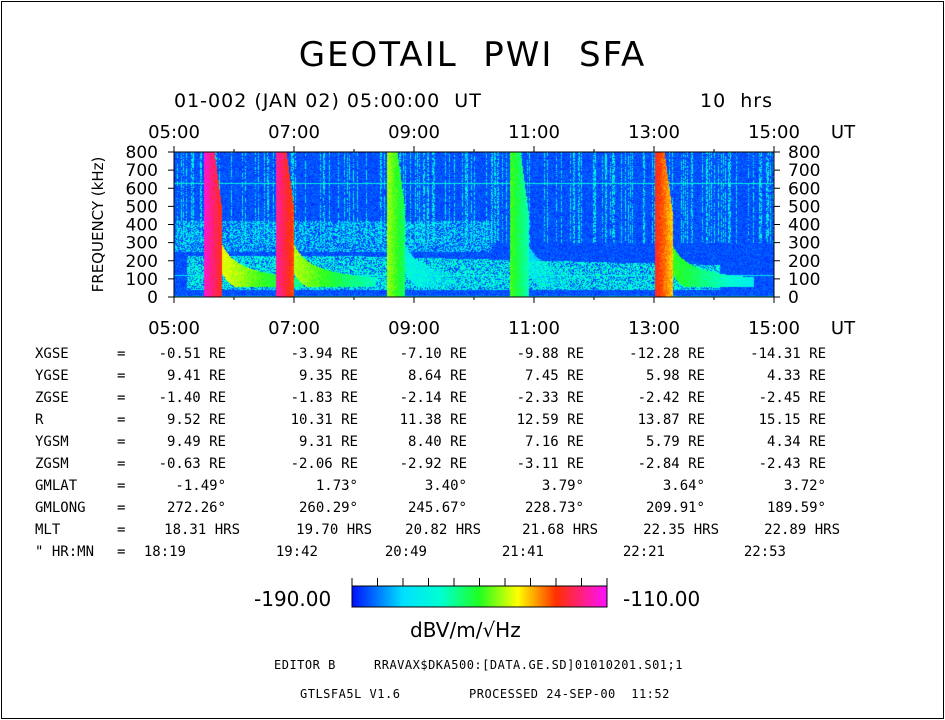 Image resolution: width=945 pixels, height=720 pixels. Describe the element at coordinates (324, 398) in the screenshot. I see `ephemeris-value: -1.83 RE` at that location.